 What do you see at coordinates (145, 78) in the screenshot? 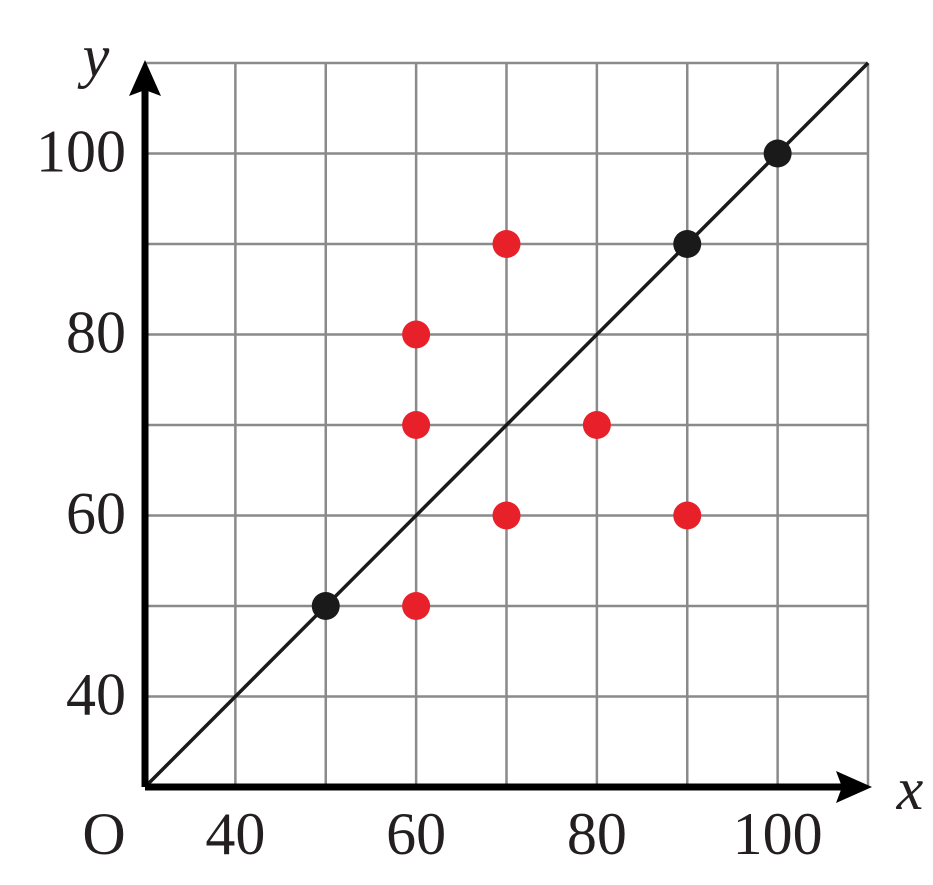
I see `y-axis-arrow` at bounding box center [145, 78].